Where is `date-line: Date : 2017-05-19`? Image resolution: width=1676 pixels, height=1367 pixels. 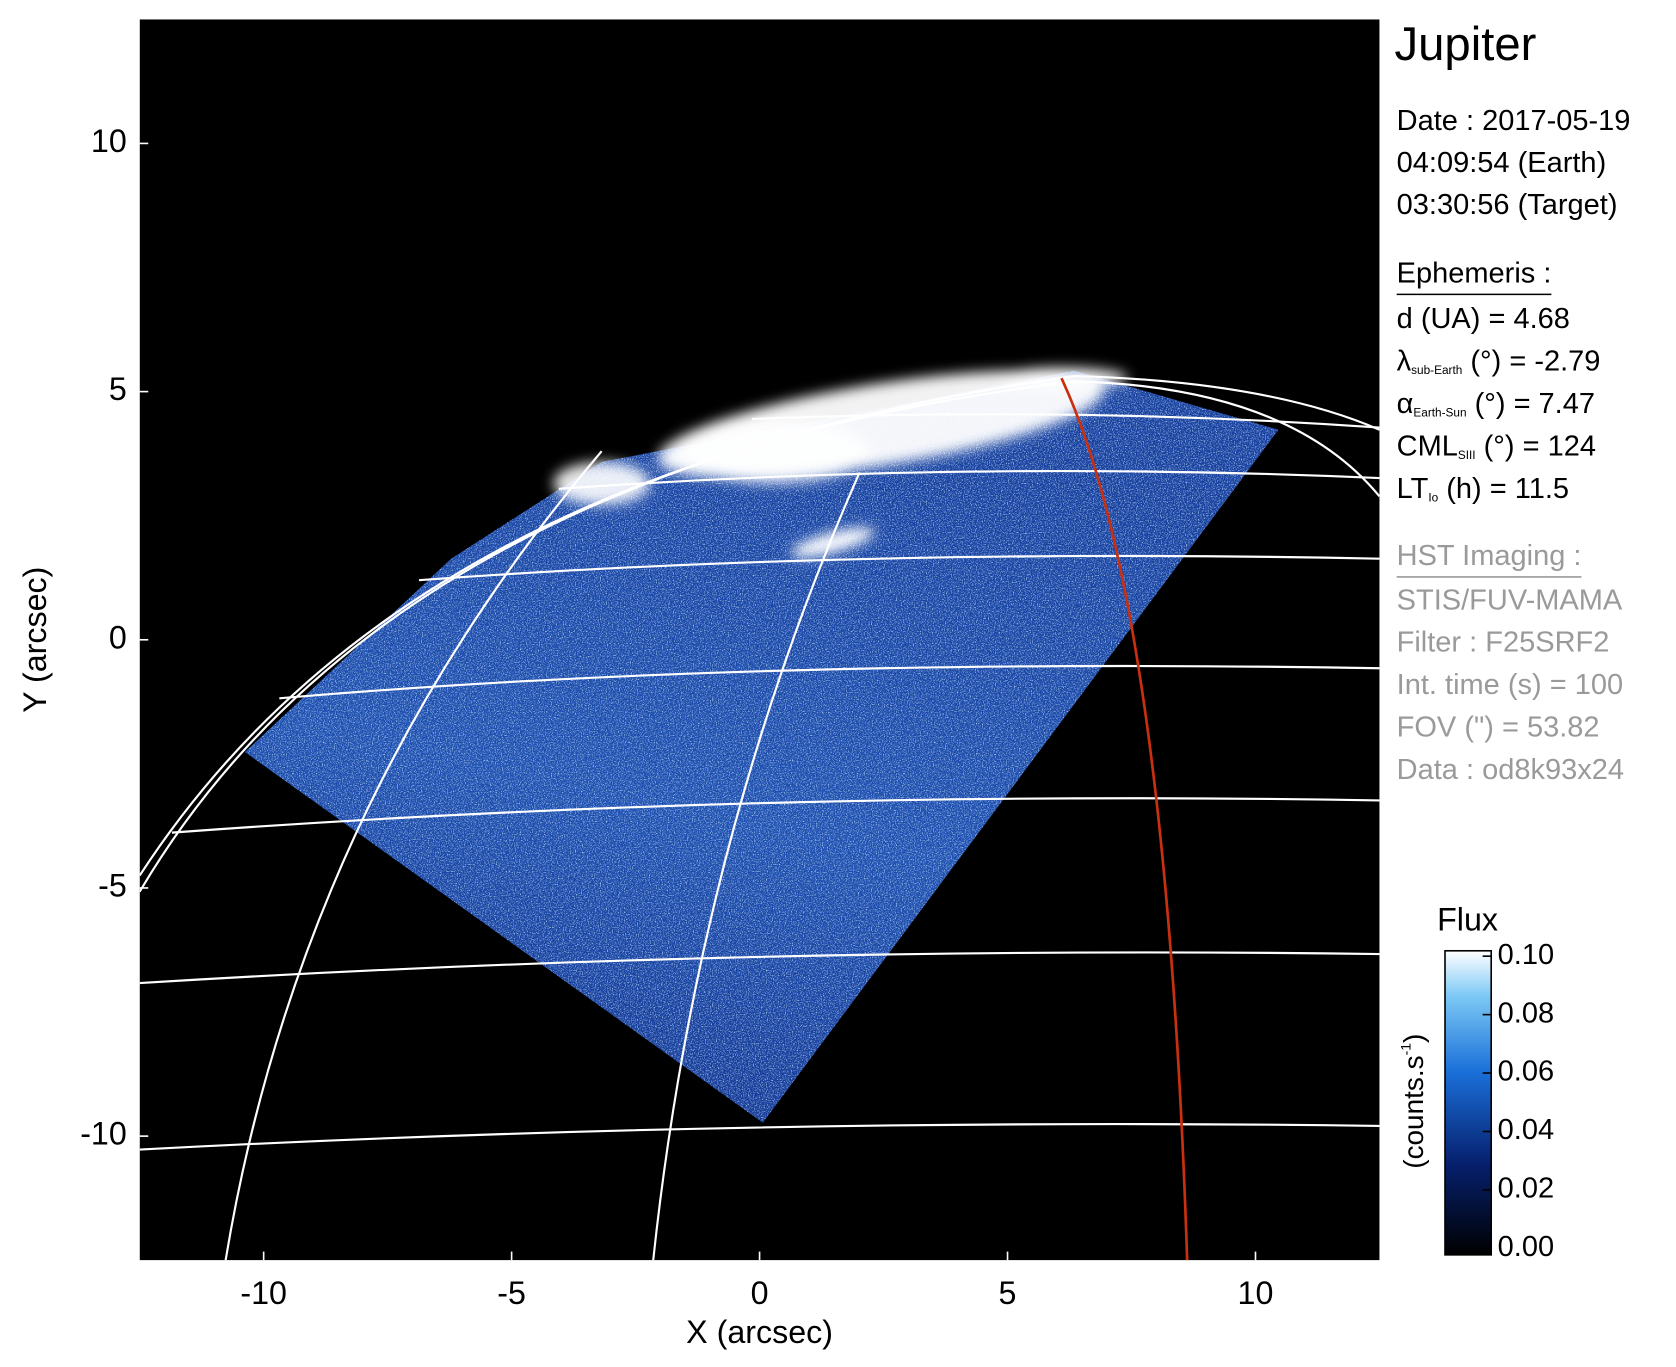
date-line: Date : 2017-05-19 is located at coordinates (1514, 121).